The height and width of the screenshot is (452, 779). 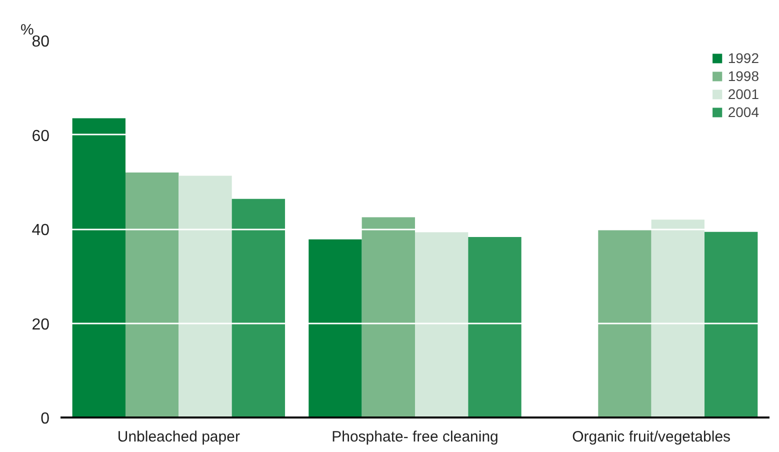 What do you see at coordinates (41, 42) in the screenshot?
I see `y-tick-label: 80` at bounding box center [41, 42].